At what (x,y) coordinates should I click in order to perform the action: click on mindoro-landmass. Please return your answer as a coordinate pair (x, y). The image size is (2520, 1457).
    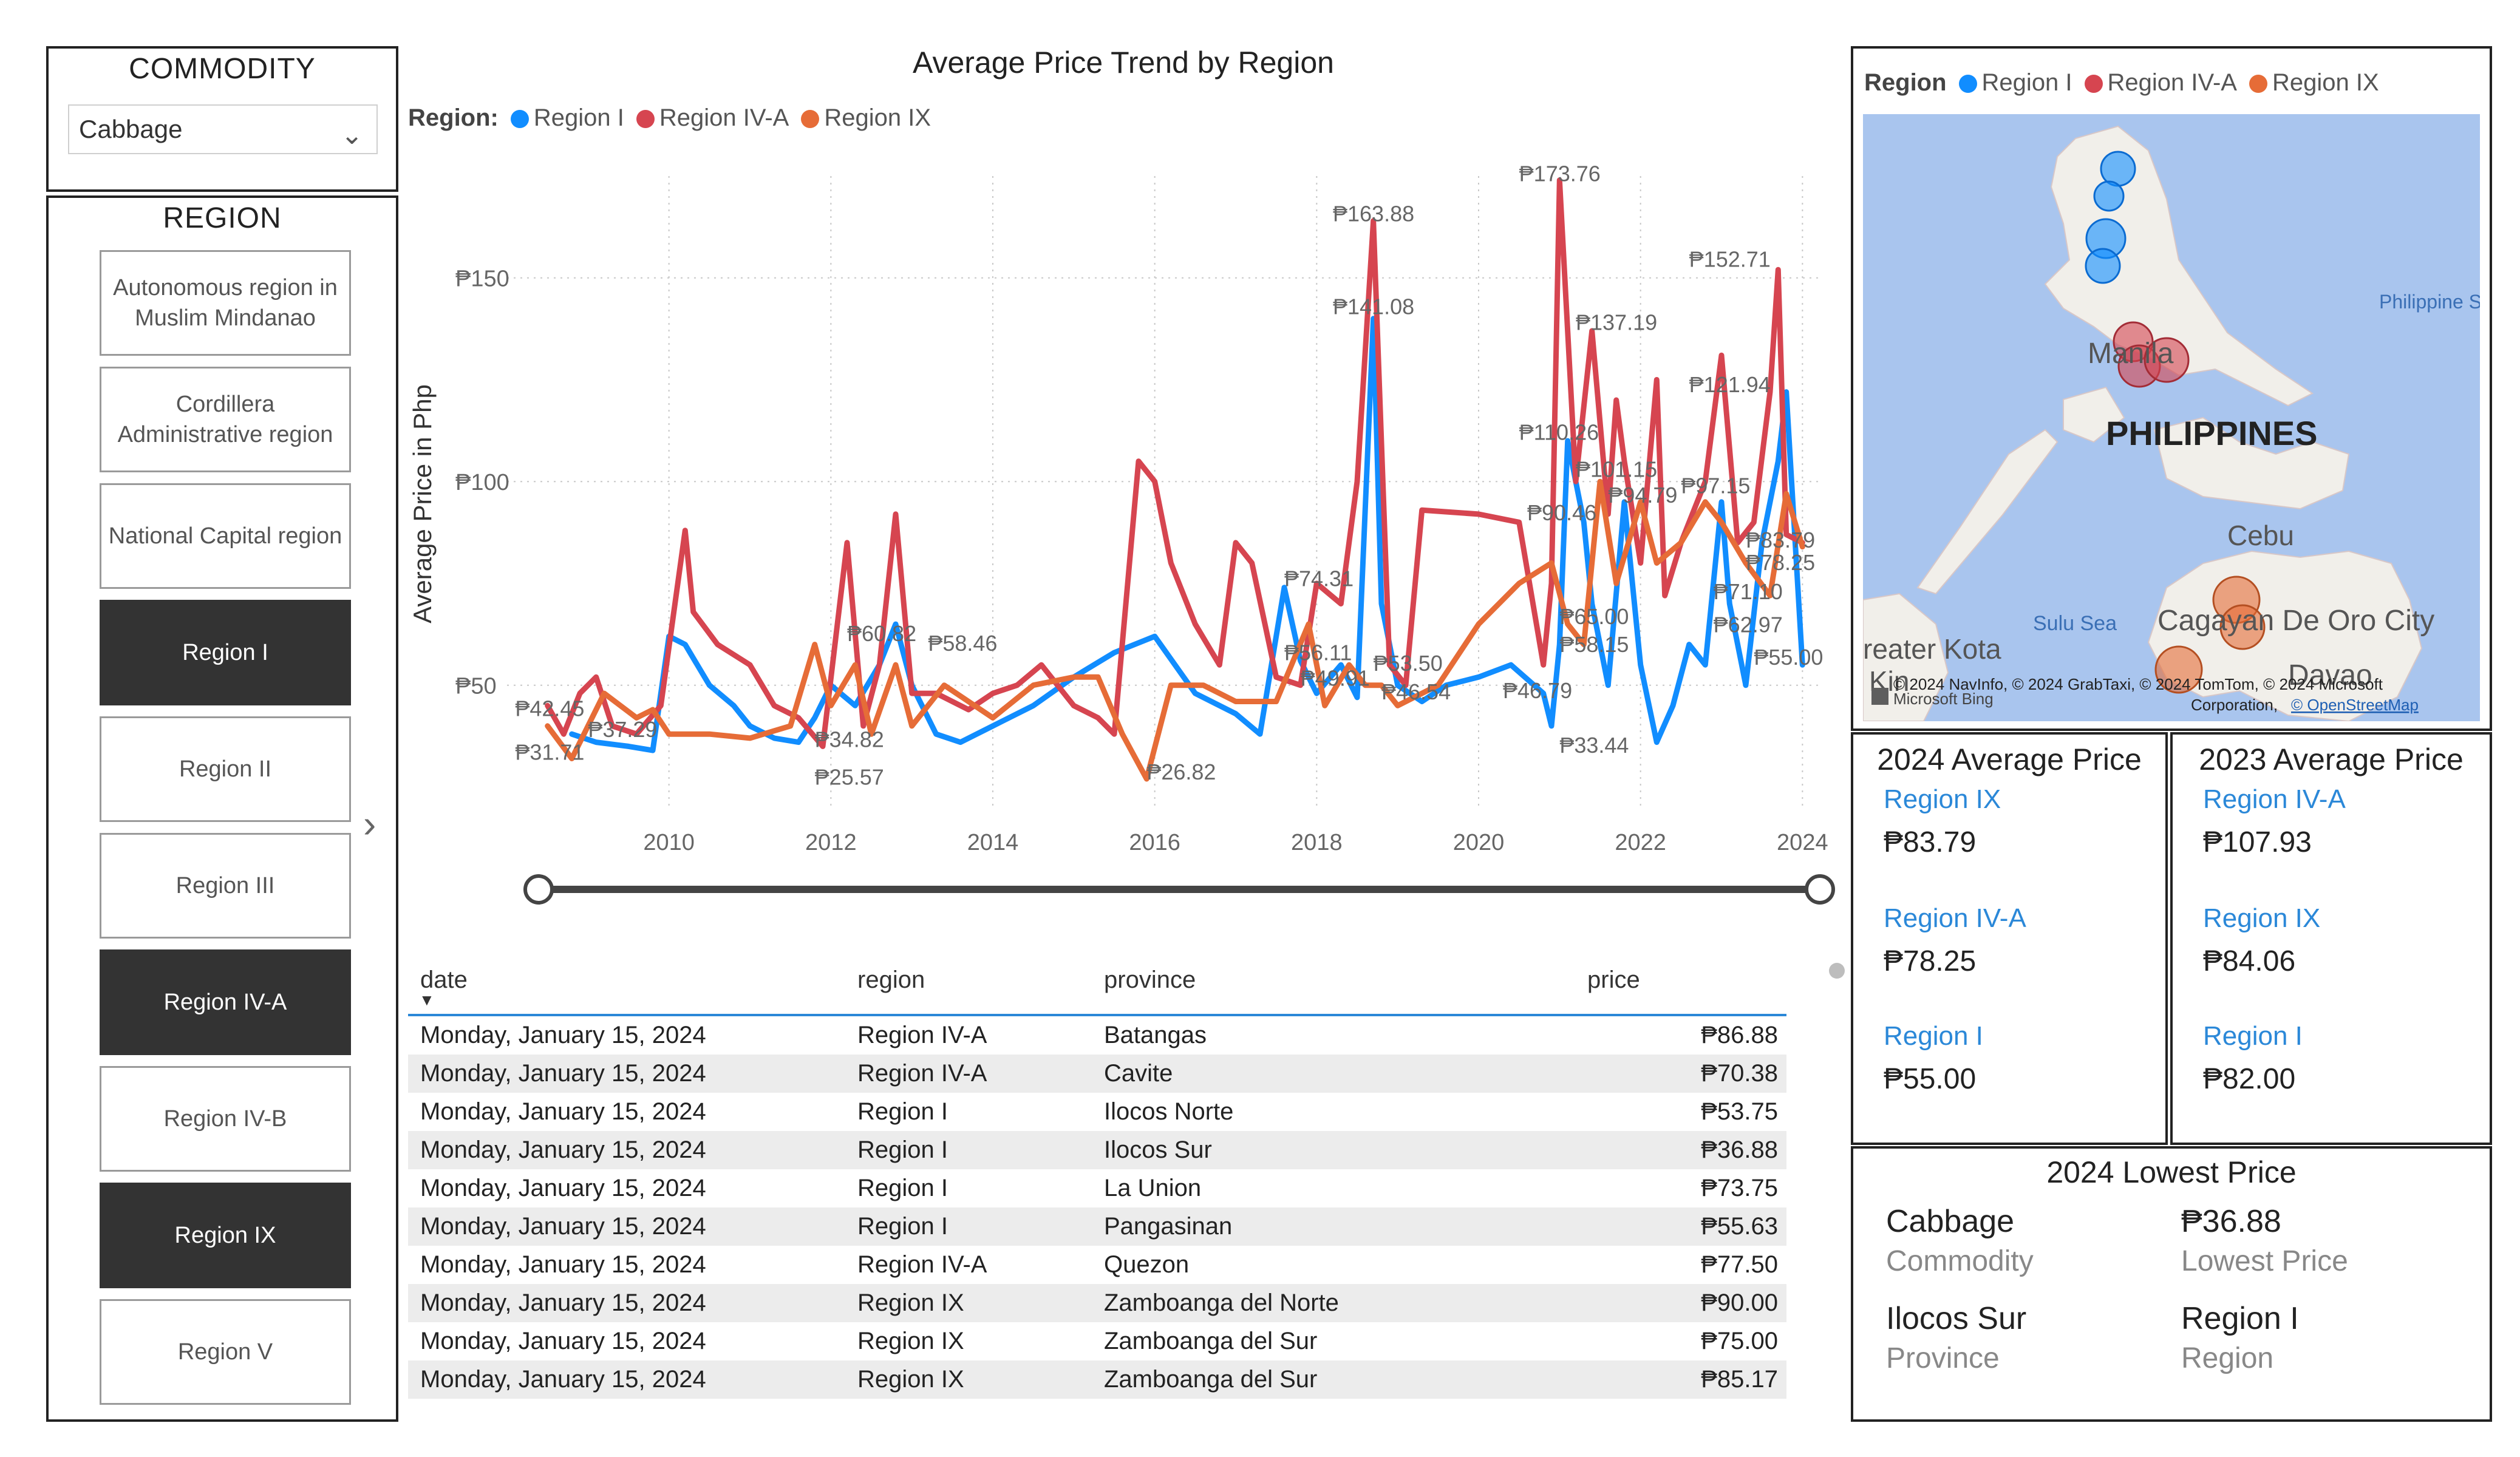
    Looking at the image, I should click on (2094, 414).